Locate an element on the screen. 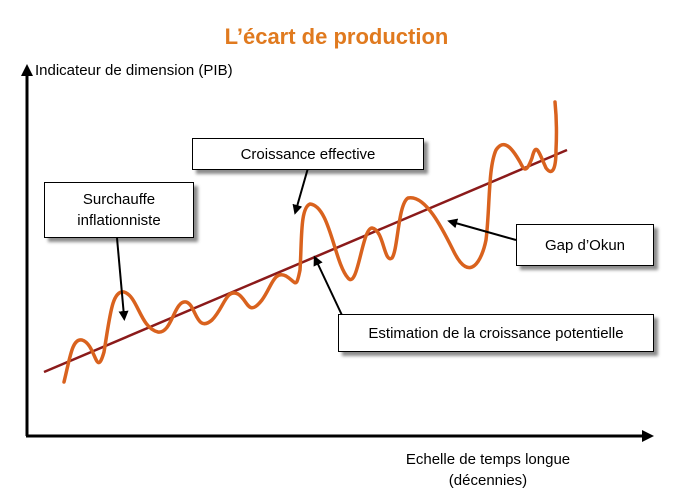 This screenshot has width=673, height=501. callout-croissance-potentielle: Estimation de la croissance potentielle is located at coordinates (496, 333).